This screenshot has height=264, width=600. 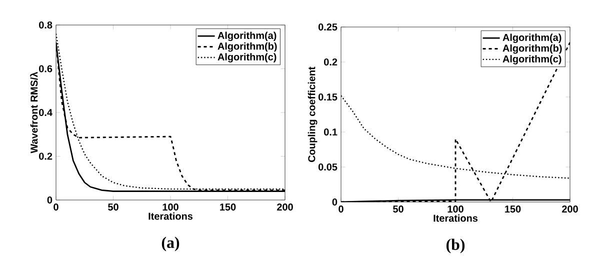 What do you see at coordinates (328, 27) in the screenshot?
I see `y-tick-label: 0.25` at bounding box center [328, 27].